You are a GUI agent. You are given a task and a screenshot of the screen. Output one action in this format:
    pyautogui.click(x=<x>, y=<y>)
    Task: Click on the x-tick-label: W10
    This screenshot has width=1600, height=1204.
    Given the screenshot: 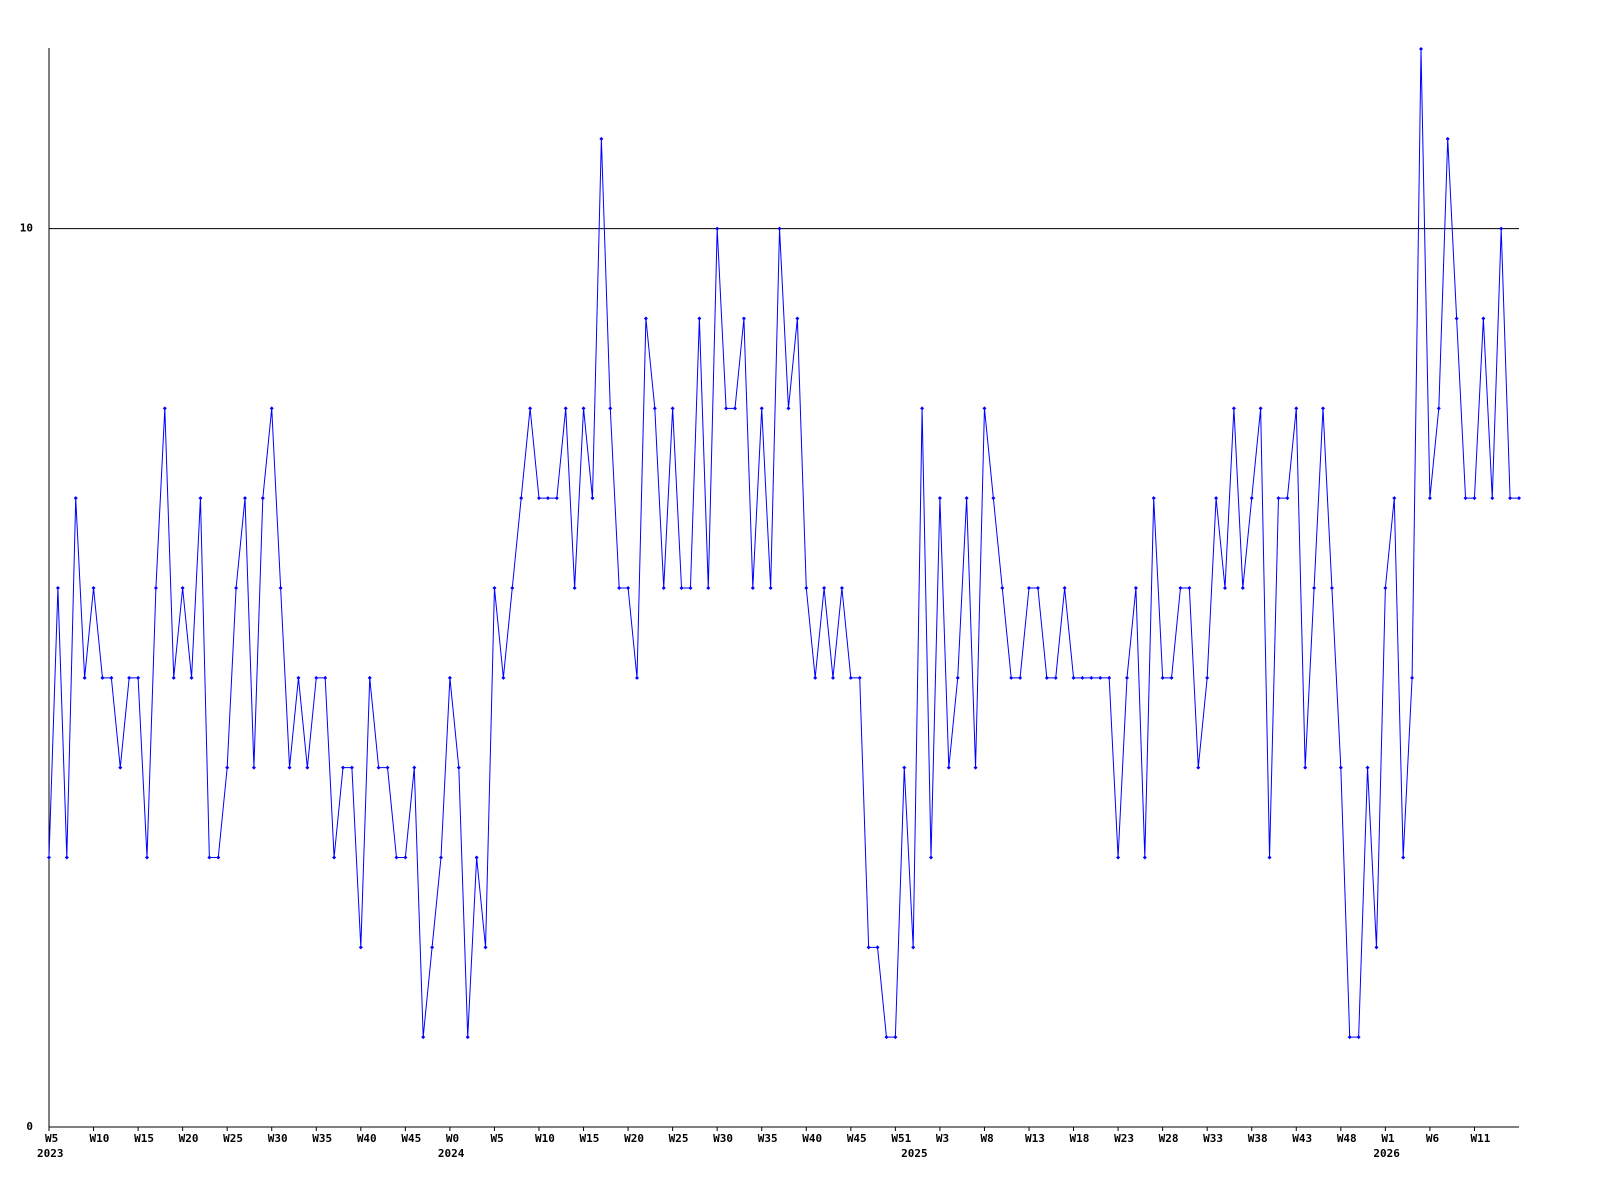 What is the action you would take?
    pyautogui.click(x=545, y=1138)
    